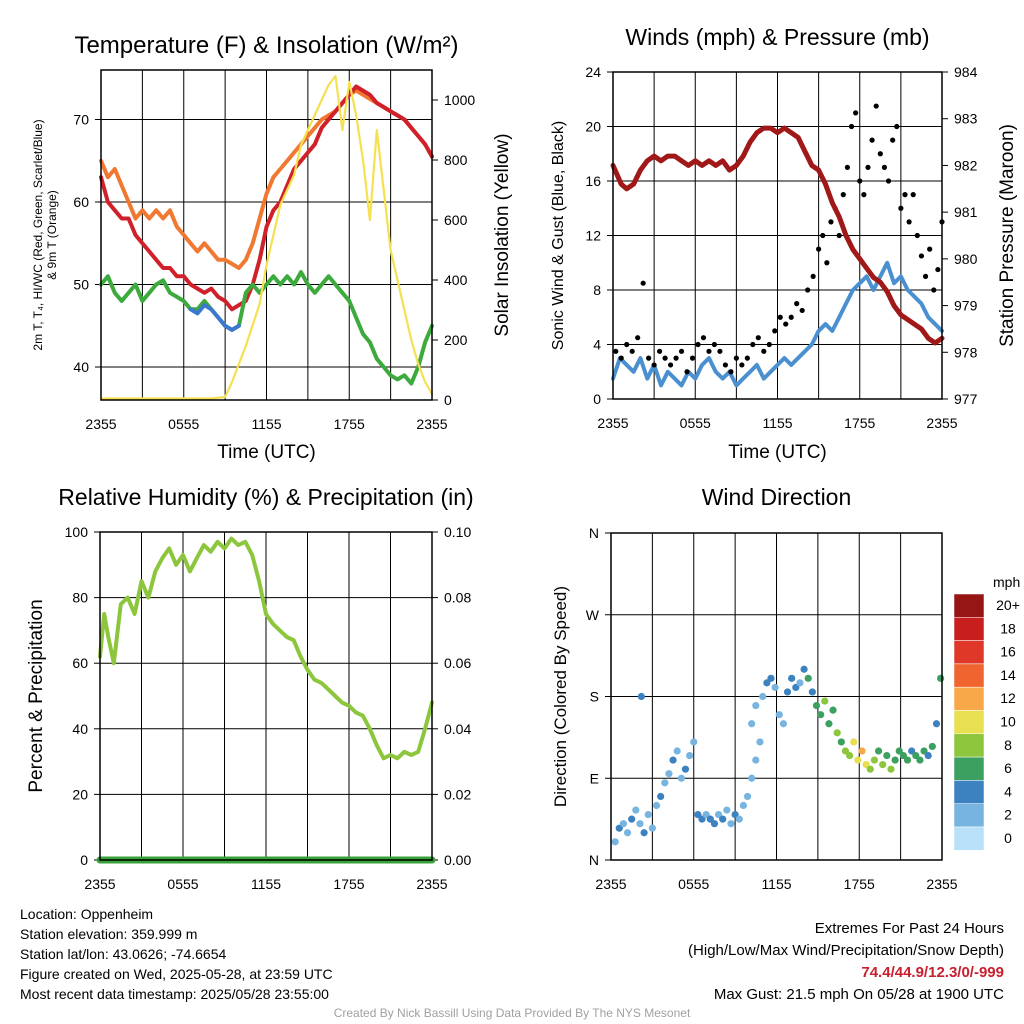 This screenshot has height=1024, width=1024. What do you see at coordinates (593, 72) in the screenshot?
I see `wind-ytick-label: 24` at bounding box center [593, 72].